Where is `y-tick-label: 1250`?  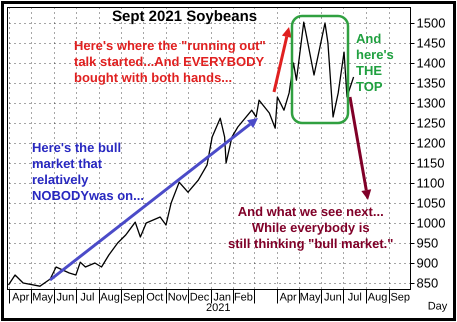 y-tick-label: 1250 is located at coordinates (431, 123).